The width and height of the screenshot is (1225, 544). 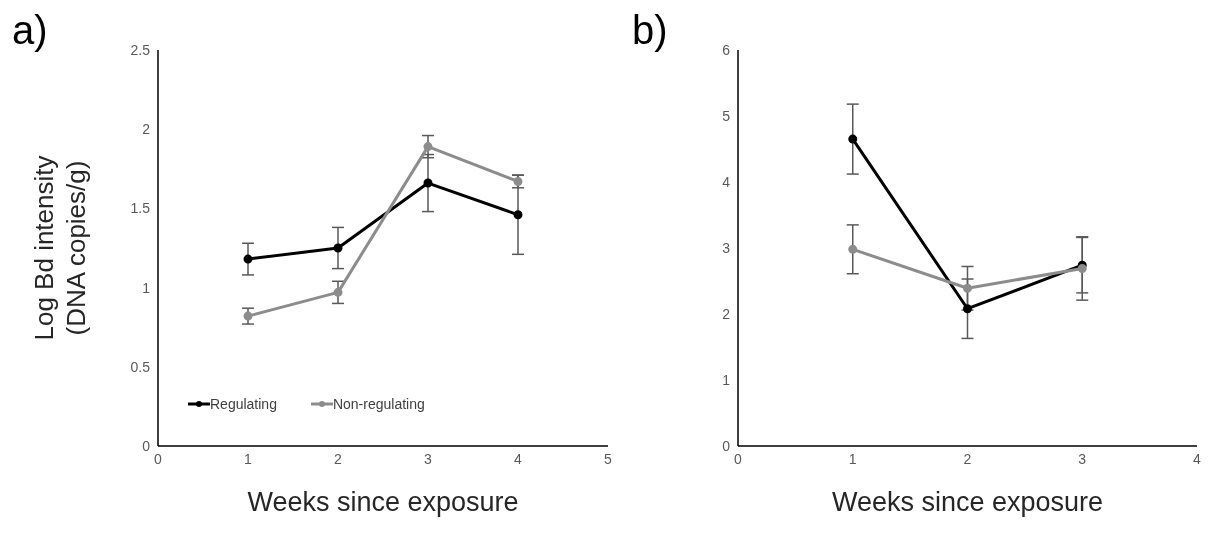 What do you see at coordinates (30, 30) in the screenshot?
I see `text: a)` at bounding box center [30, 30].